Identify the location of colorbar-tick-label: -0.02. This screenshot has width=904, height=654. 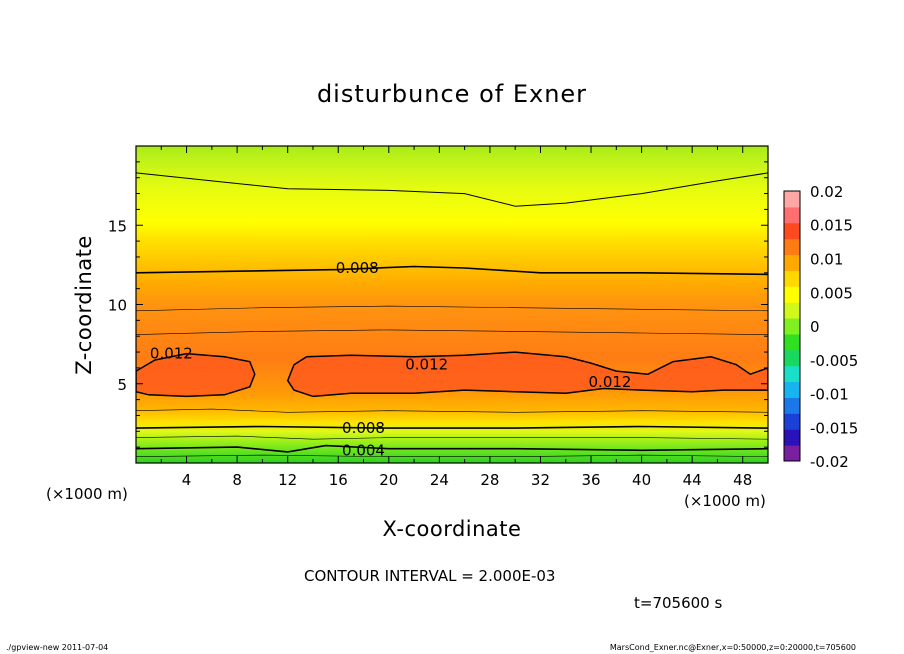
(829, 462).